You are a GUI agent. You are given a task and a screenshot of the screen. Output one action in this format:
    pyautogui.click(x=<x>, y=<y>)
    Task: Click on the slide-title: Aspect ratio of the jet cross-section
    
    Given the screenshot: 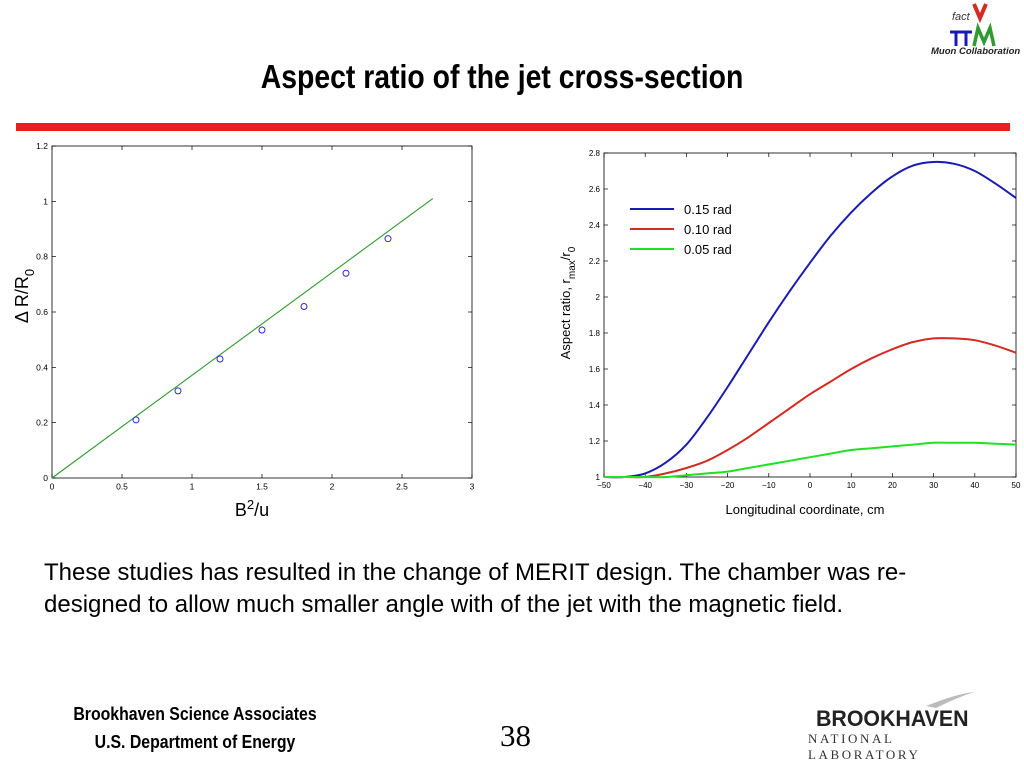 What is the action you would take?
    pyautogui.click(x=502, y=76)
    